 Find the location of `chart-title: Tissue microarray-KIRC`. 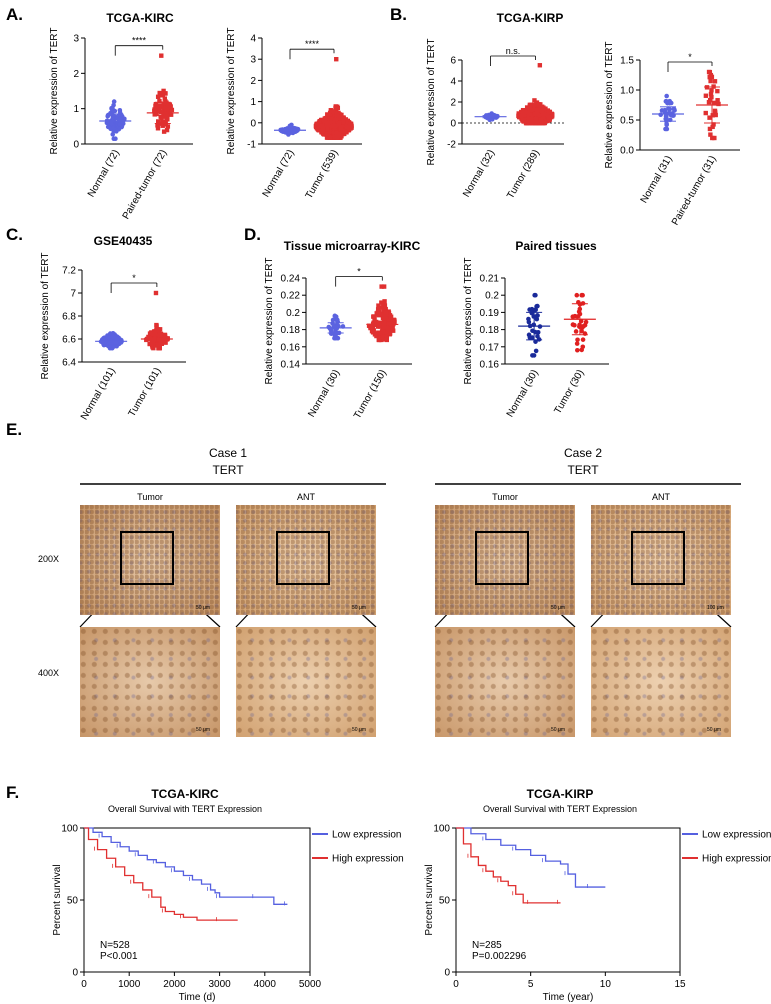

chart-title: Tissue microarray-KIRC is located at coordinates (352, 246).